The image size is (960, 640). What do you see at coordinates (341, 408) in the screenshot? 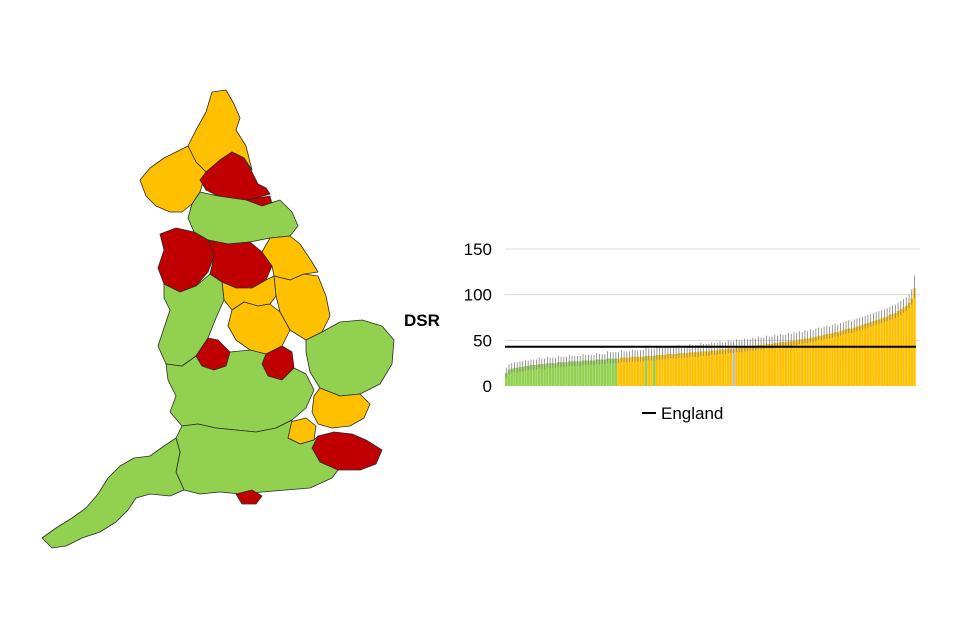
I see `map-region-essex` at bounding box center [341, 408].